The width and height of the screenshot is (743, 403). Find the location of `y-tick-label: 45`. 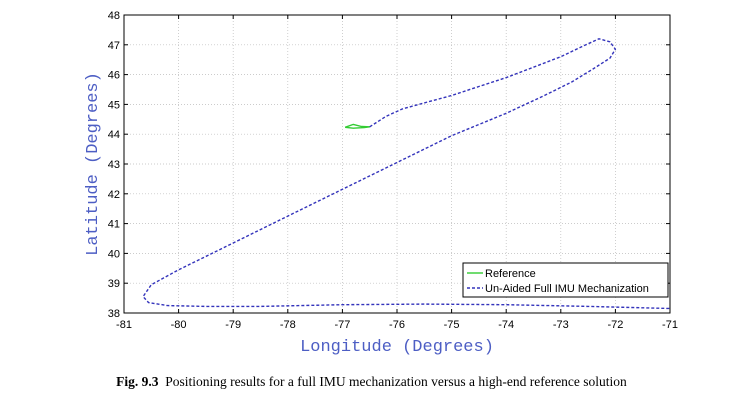

y-tick-label: 45 is located at coordinates (114, 105).